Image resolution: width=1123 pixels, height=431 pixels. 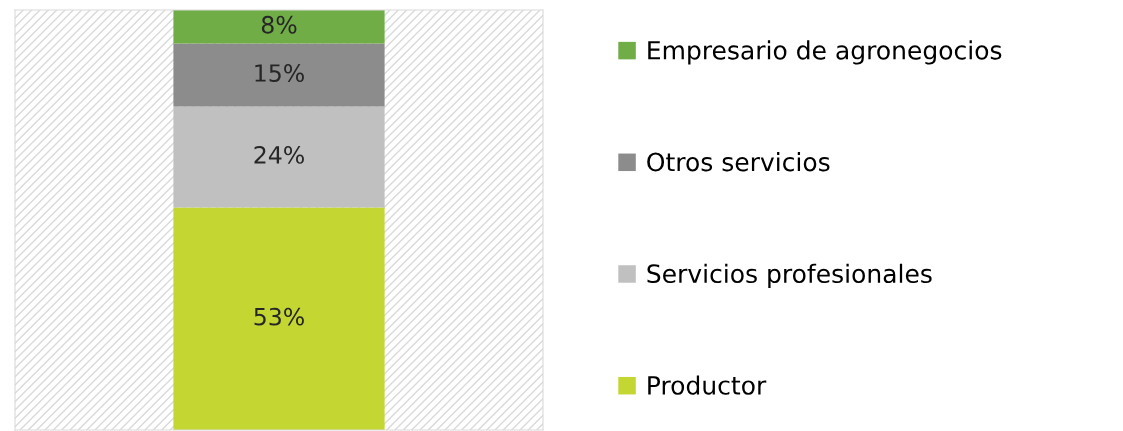 What do you see at coordinates (738, 162) in the screenshot?
I see `legend-label: Otros servicios` at bounding box center [738, 162].